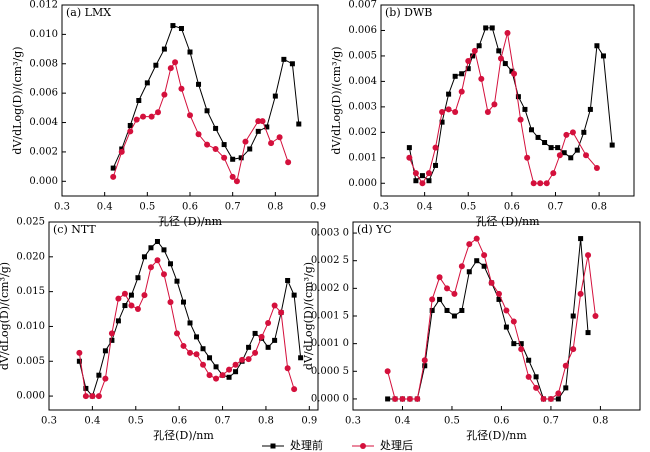  What do you see at coordinates (452, 421) in the screenshot?
I see `x-tick-label: 0.5` at bounding box center [452, 421].